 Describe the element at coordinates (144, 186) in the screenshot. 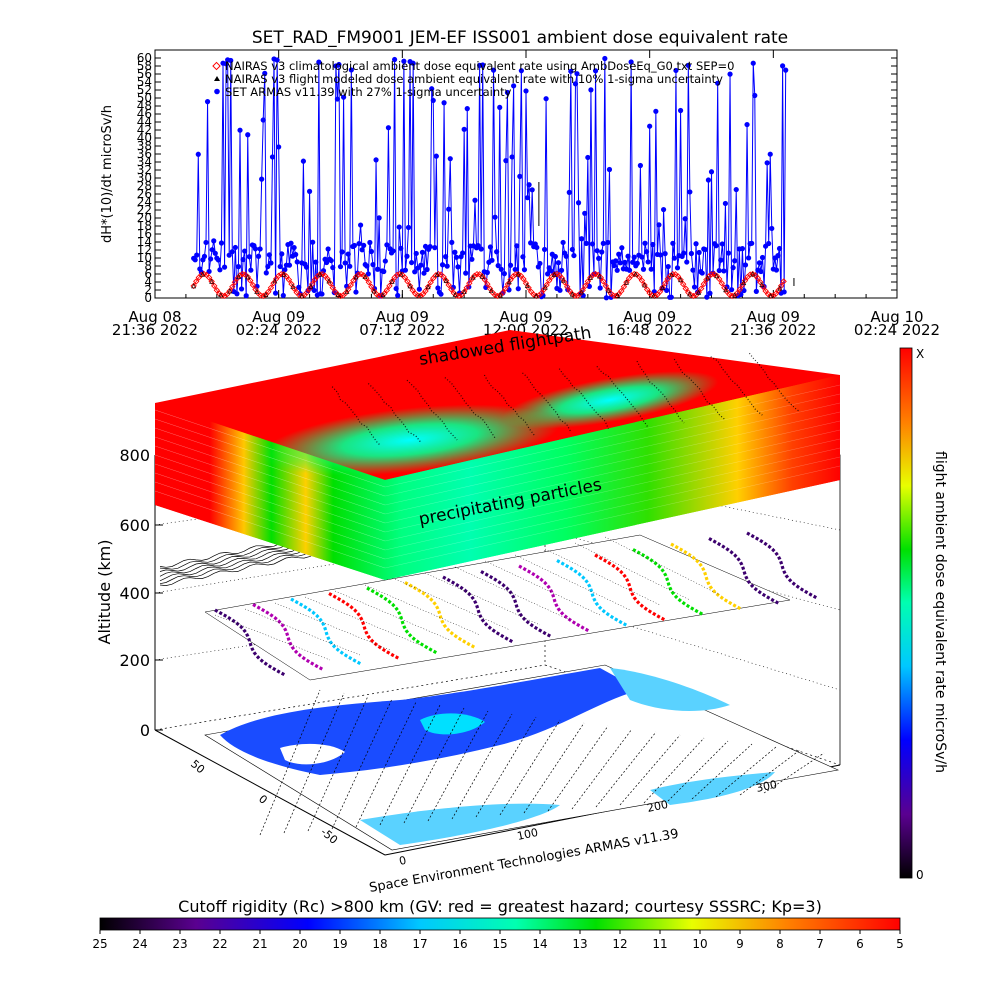

I see `ts-y-tick-label: 28` at that location.